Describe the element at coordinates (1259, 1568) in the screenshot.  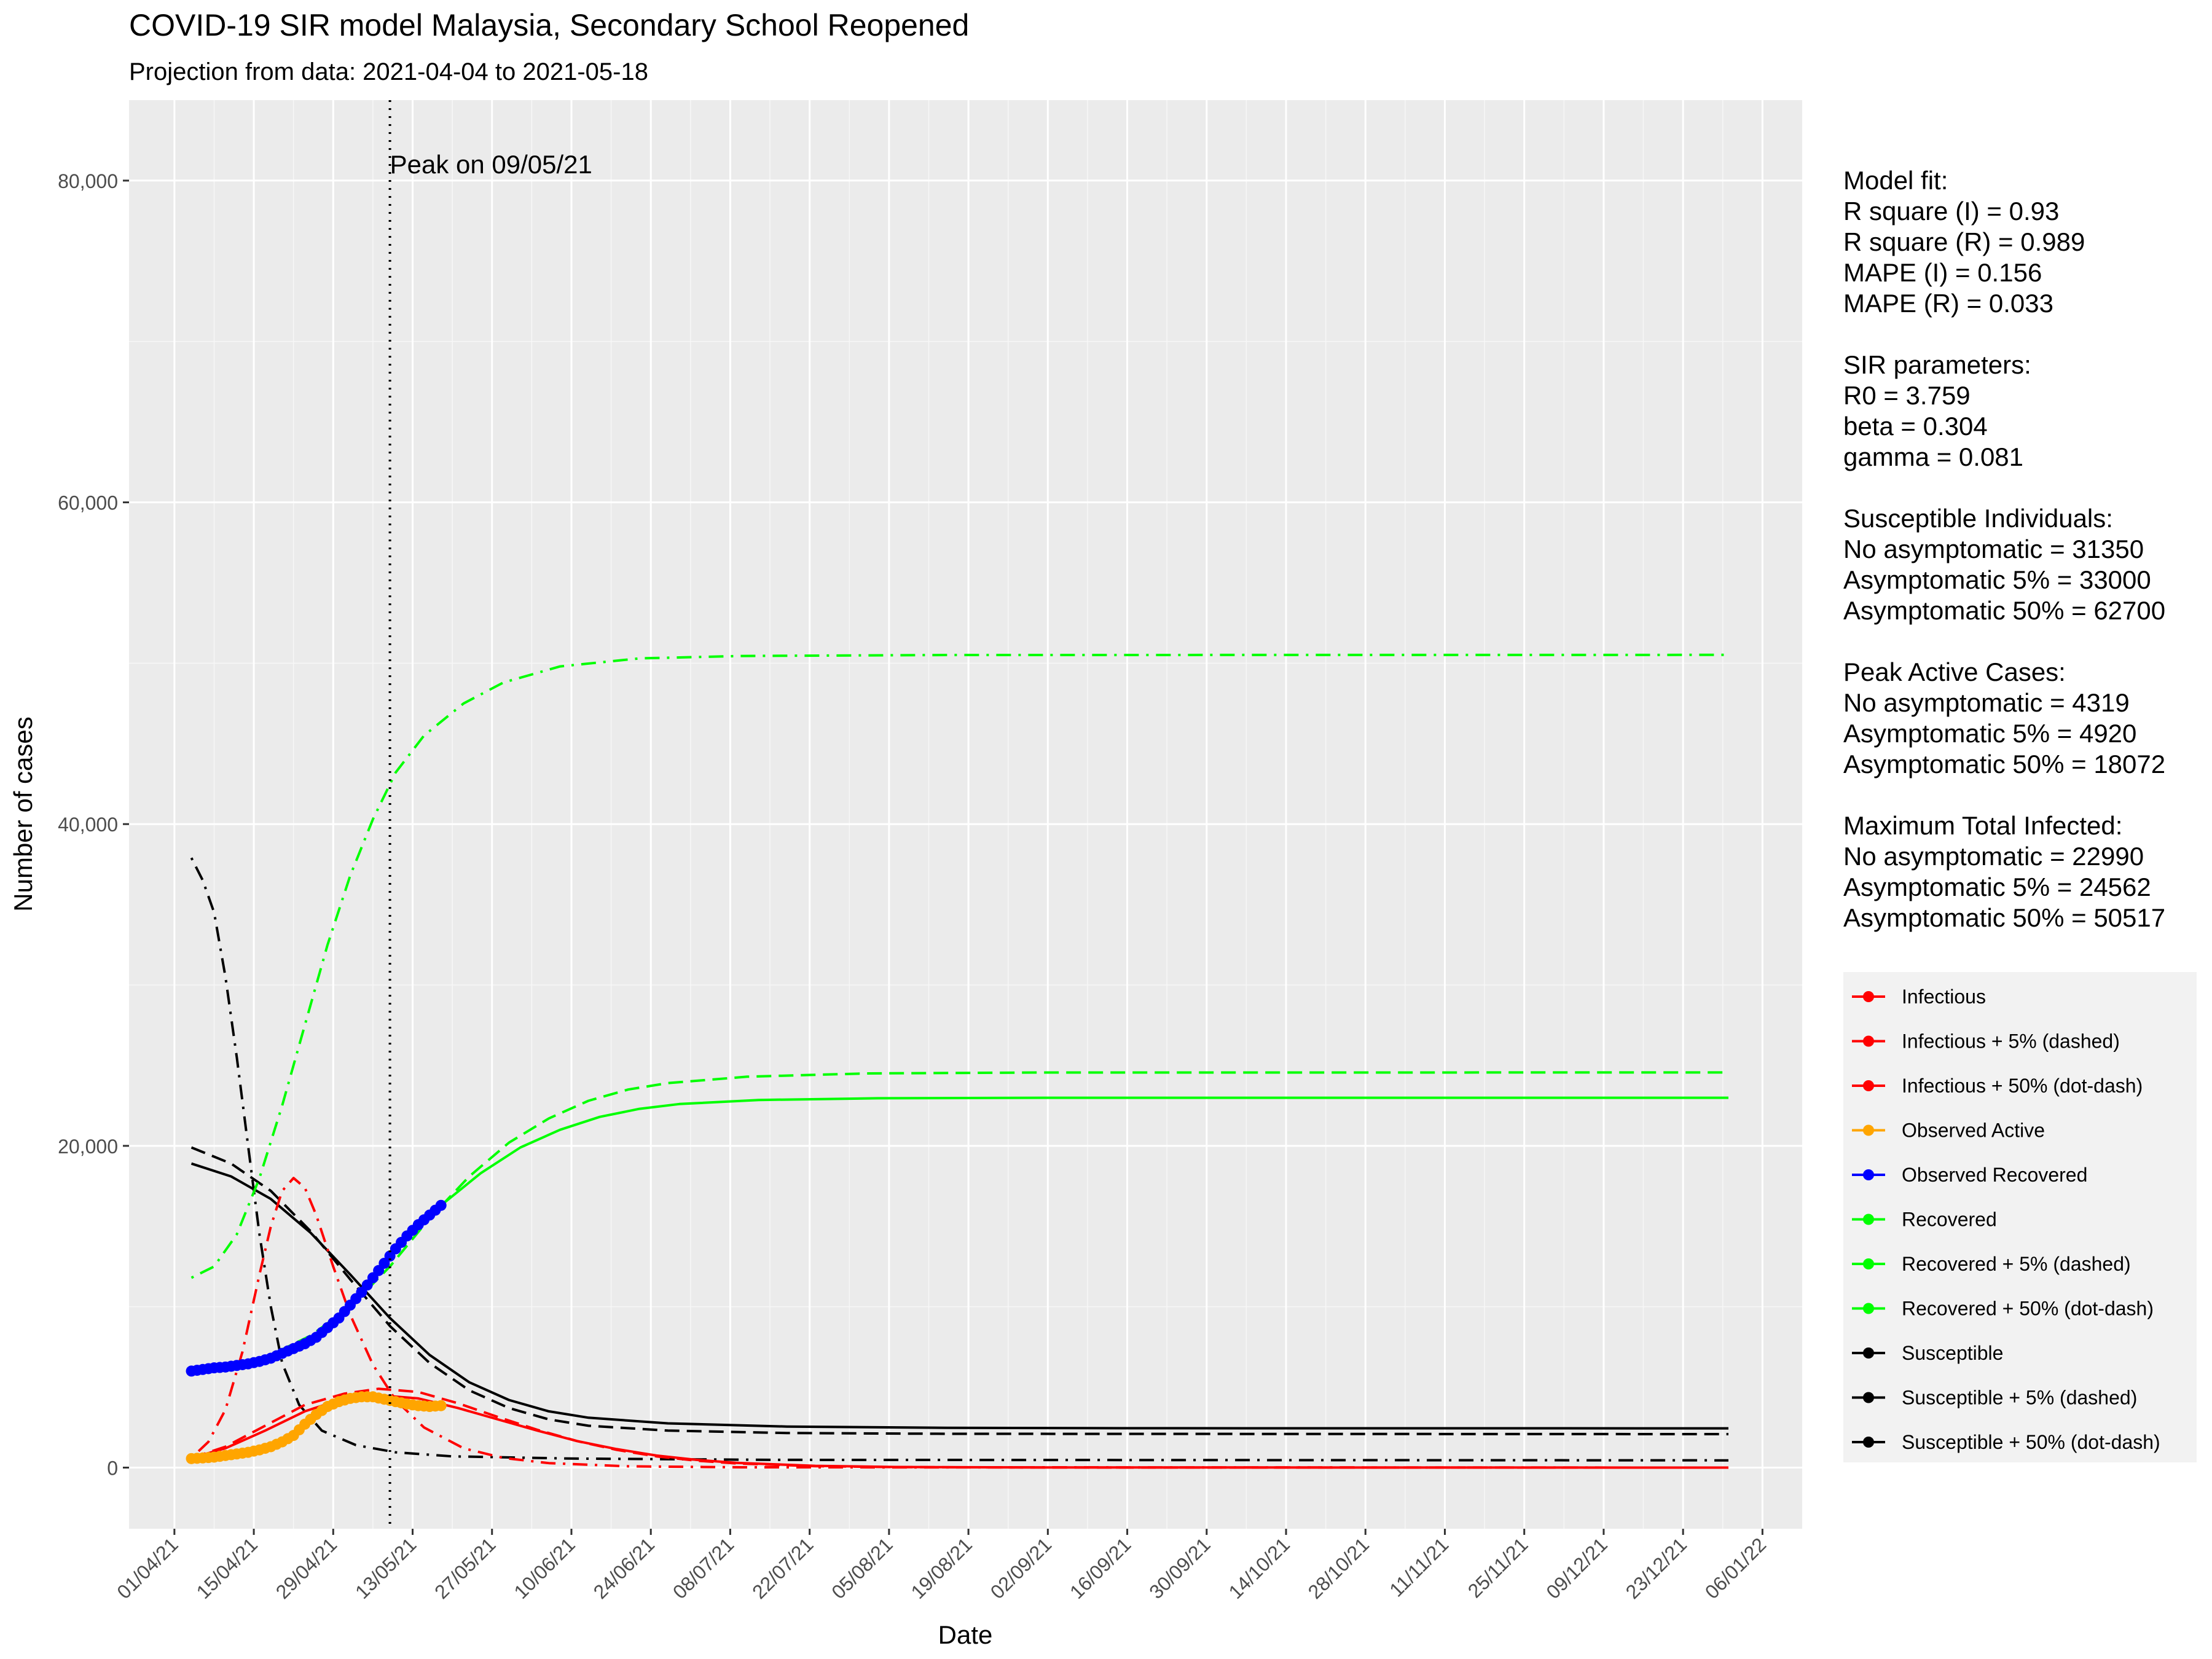
I see `x-tick-label: 14/10/21` at that location.